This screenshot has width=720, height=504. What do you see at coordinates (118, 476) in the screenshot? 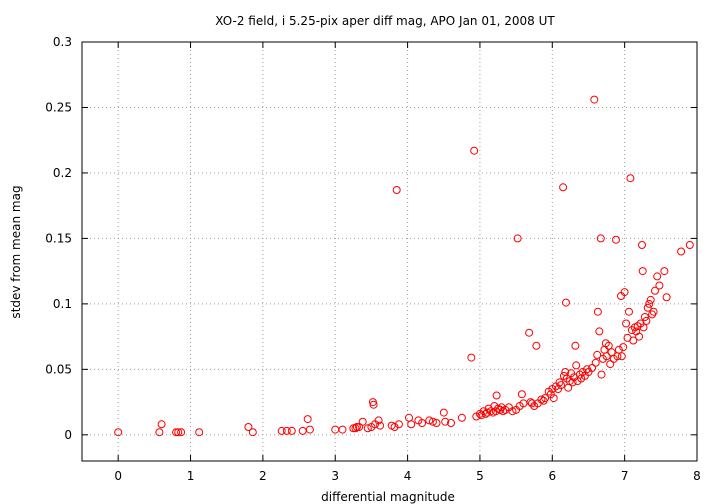
I see `x-tick-label: 0` at bounding box center [118, 476].